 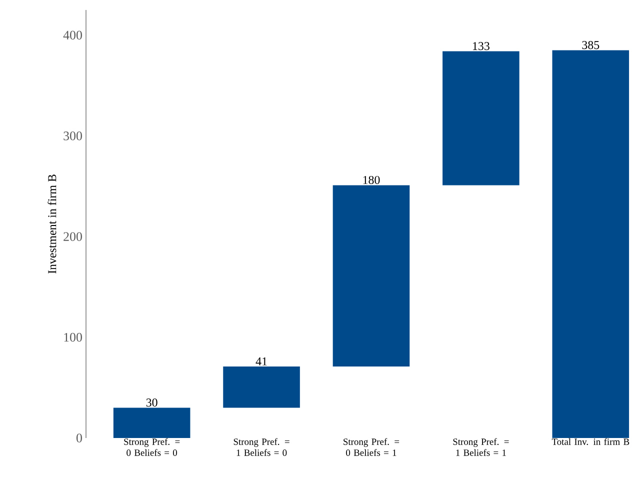 I want to click on data-label: 133, so click(x=481, y=46).